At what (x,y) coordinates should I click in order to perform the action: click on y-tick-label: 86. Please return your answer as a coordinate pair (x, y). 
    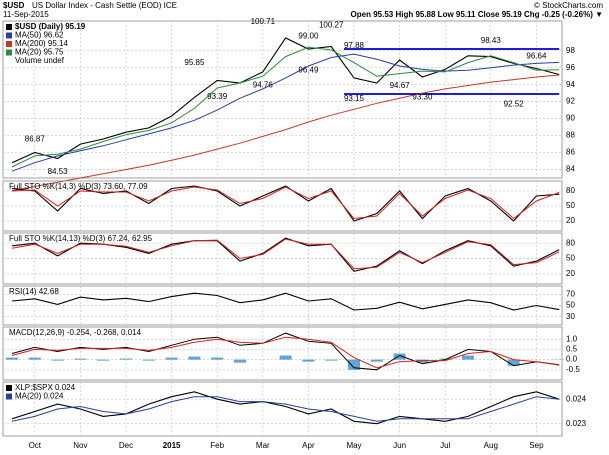
    Looking at the image, I should click on (570, 152).